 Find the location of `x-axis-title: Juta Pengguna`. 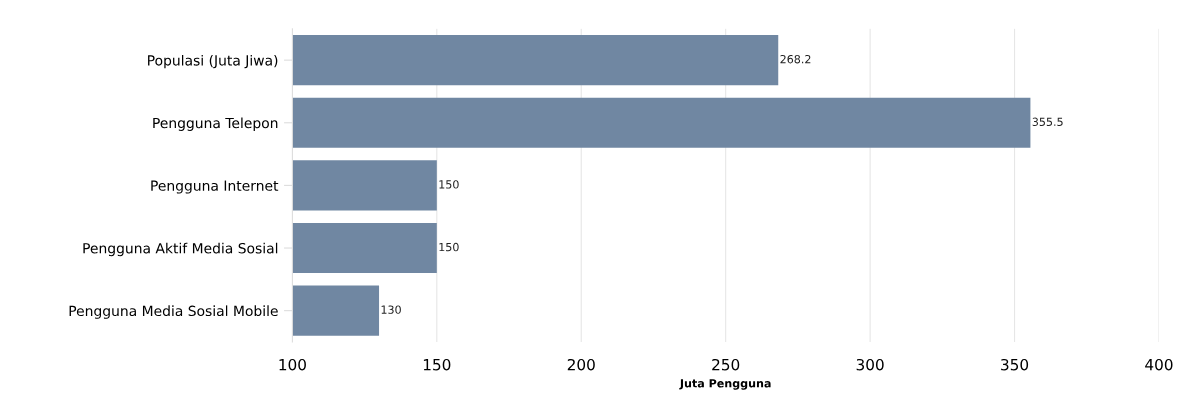

x-axis-title: Juta Pengguna is located at coordinates (725, 384).